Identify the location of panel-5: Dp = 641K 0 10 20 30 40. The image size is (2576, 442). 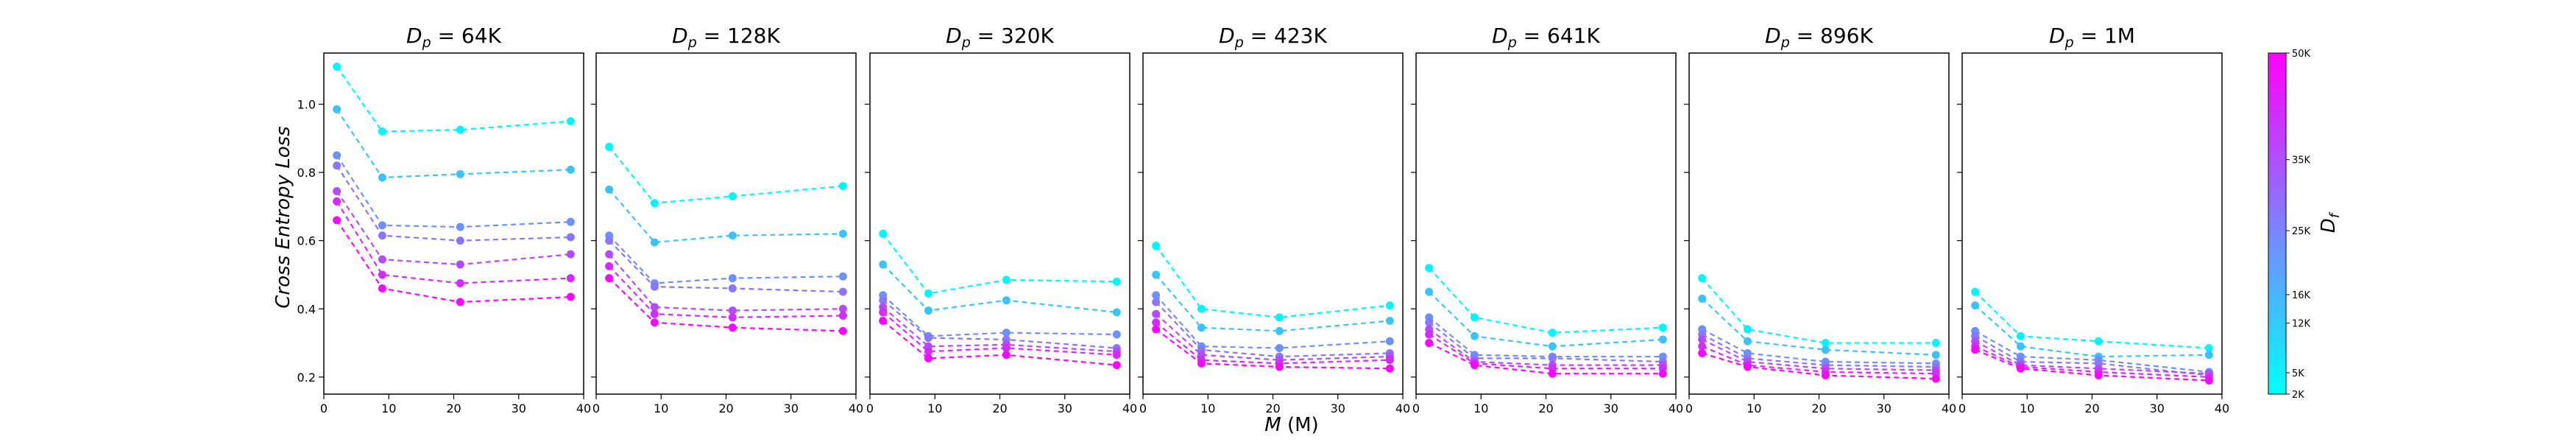
(1547, 220).